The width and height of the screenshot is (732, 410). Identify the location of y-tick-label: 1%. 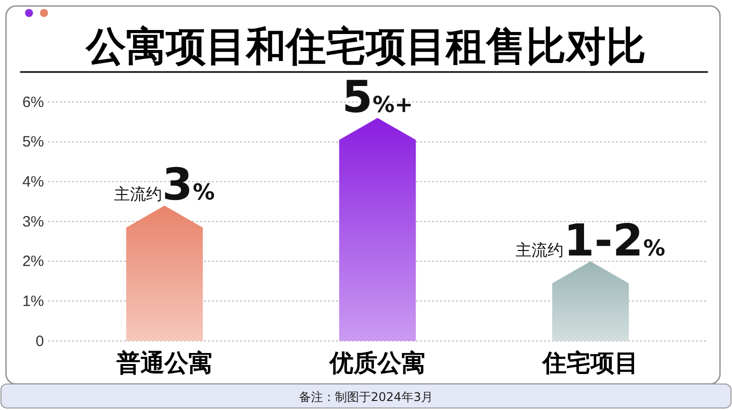
(33, 301).